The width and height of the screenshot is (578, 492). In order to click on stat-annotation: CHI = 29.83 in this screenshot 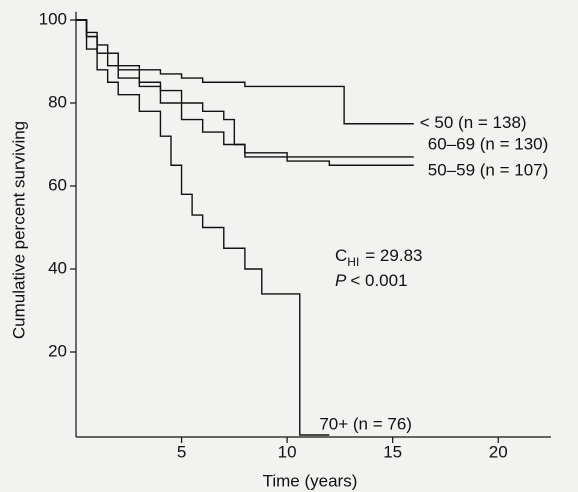, I will do `click(378, 257)`.